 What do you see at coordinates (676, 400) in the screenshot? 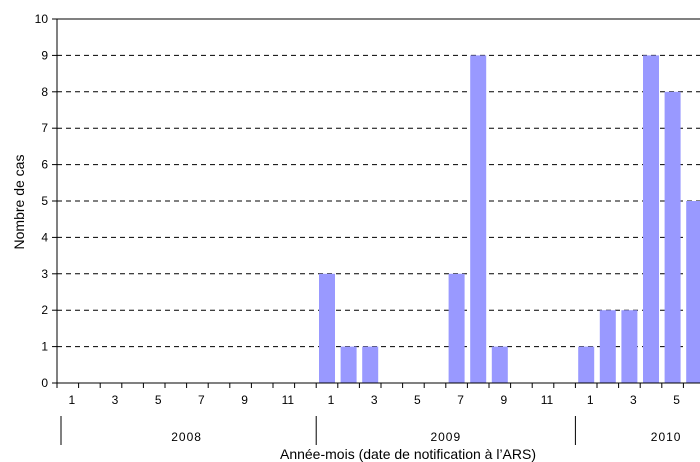
I see `x-tick-label-29: 5` at bounding box center [676, 400].